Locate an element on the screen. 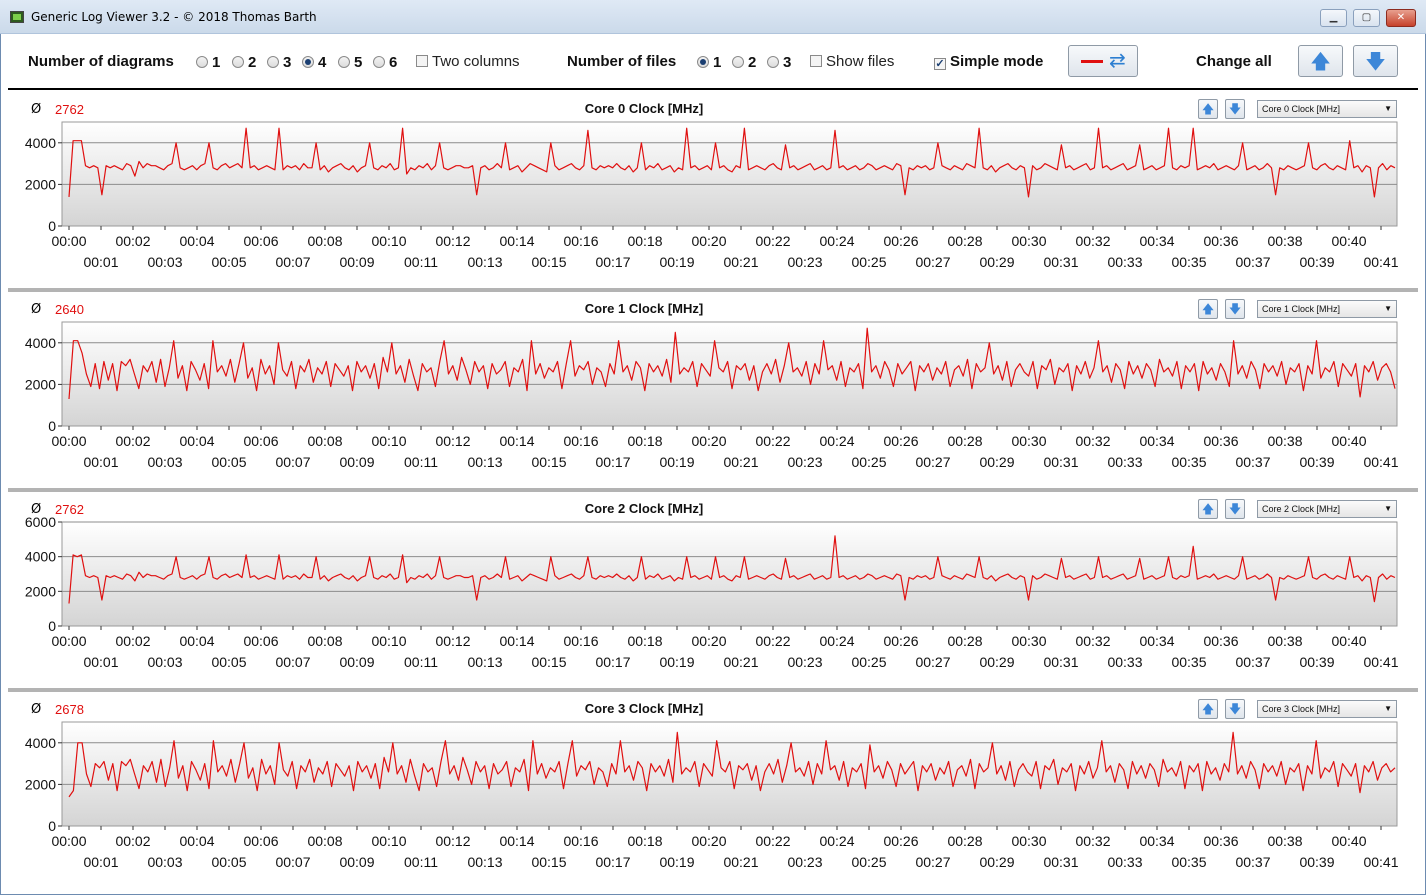 The height and width of the screenshot is (895, 1426). x-tick-label: 00:40 is located at coordinates (1348, 641).